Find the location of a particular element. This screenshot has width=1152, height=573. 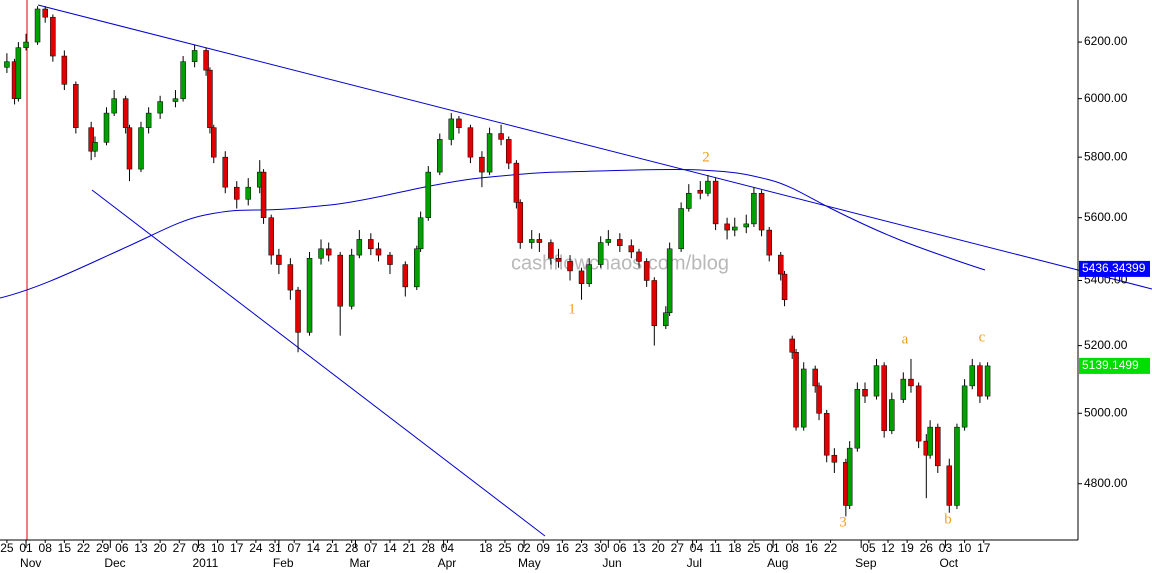

watermark: cashflowchaos.com/blog is located at coordinates (620, 263).